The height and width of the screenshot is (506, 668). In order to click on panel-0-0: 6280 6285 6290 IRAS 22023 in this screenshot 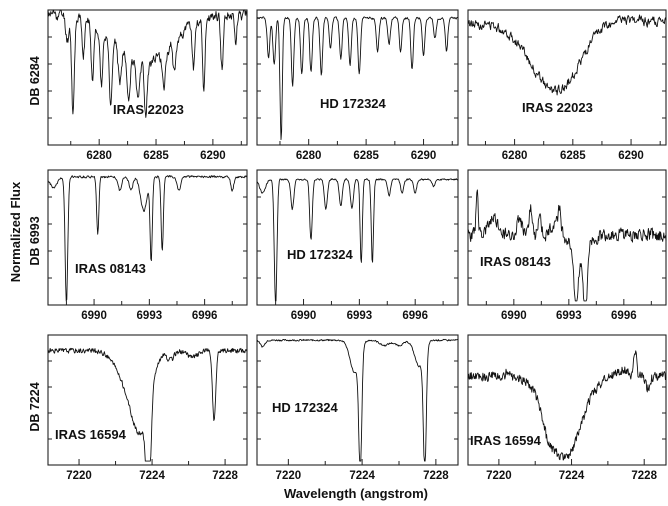, I will do `click(147, 85)`.